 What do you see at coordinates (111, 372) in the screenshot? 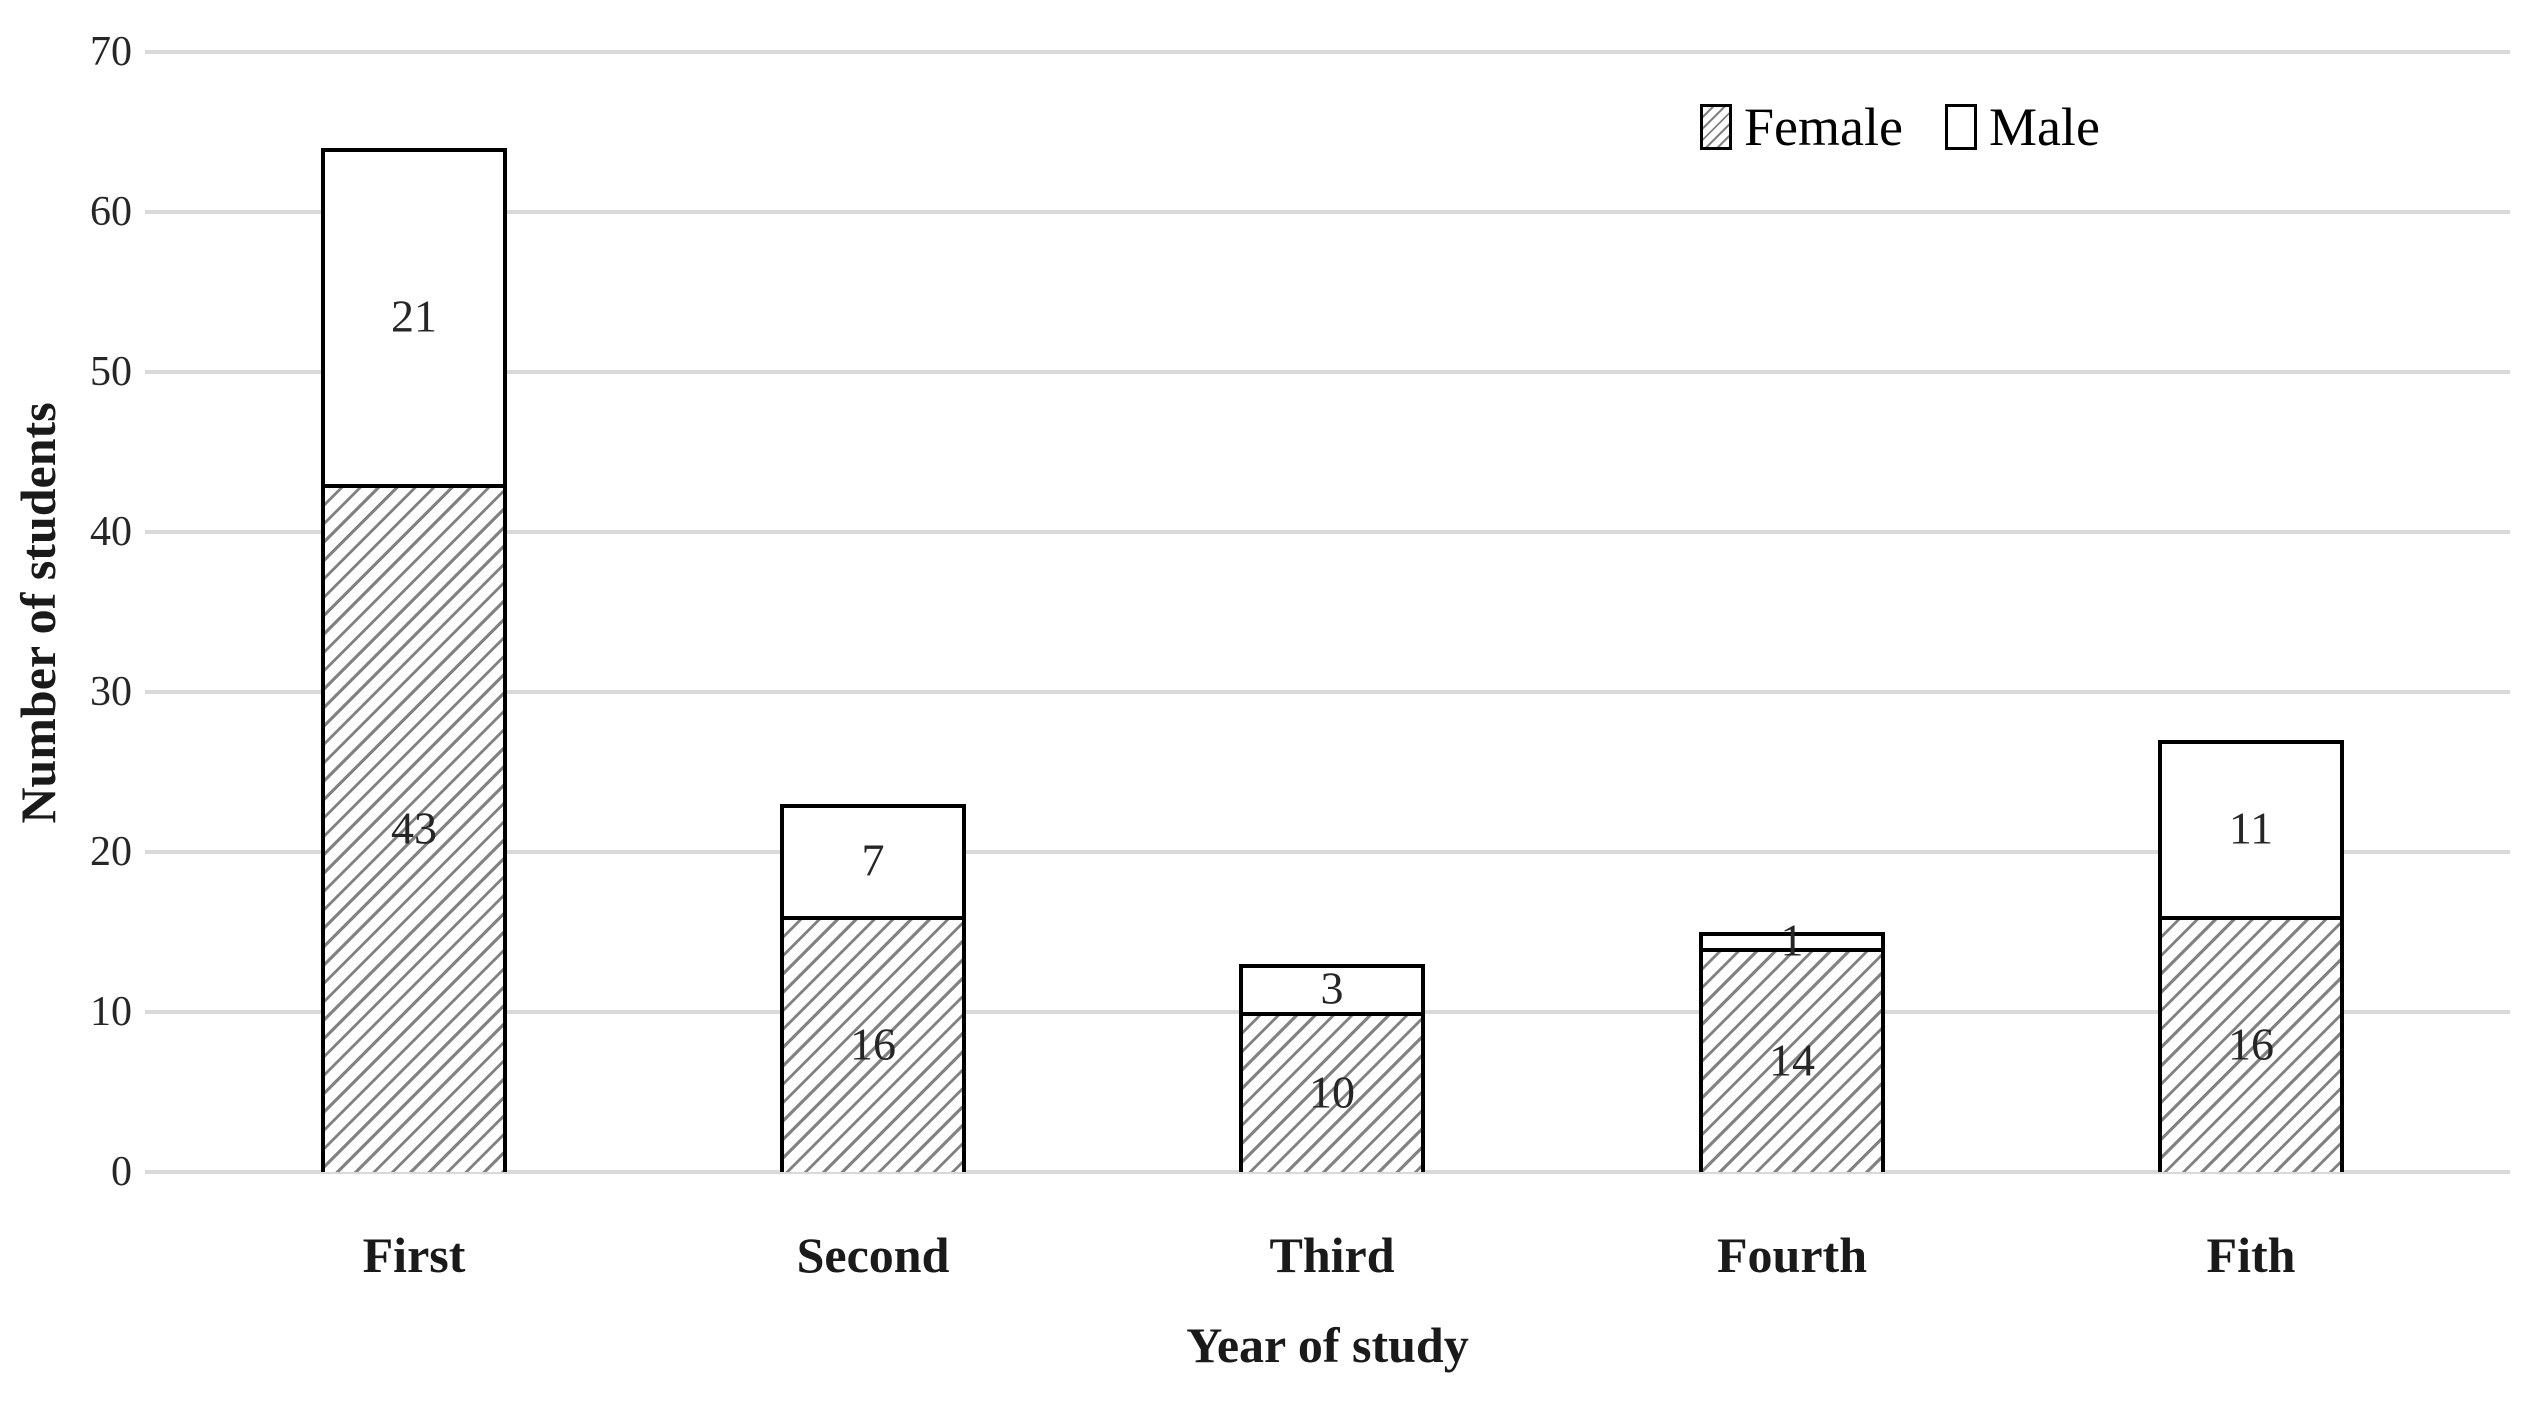
I see `y-tick-label-50: 50` at bounding box center [111, 372].